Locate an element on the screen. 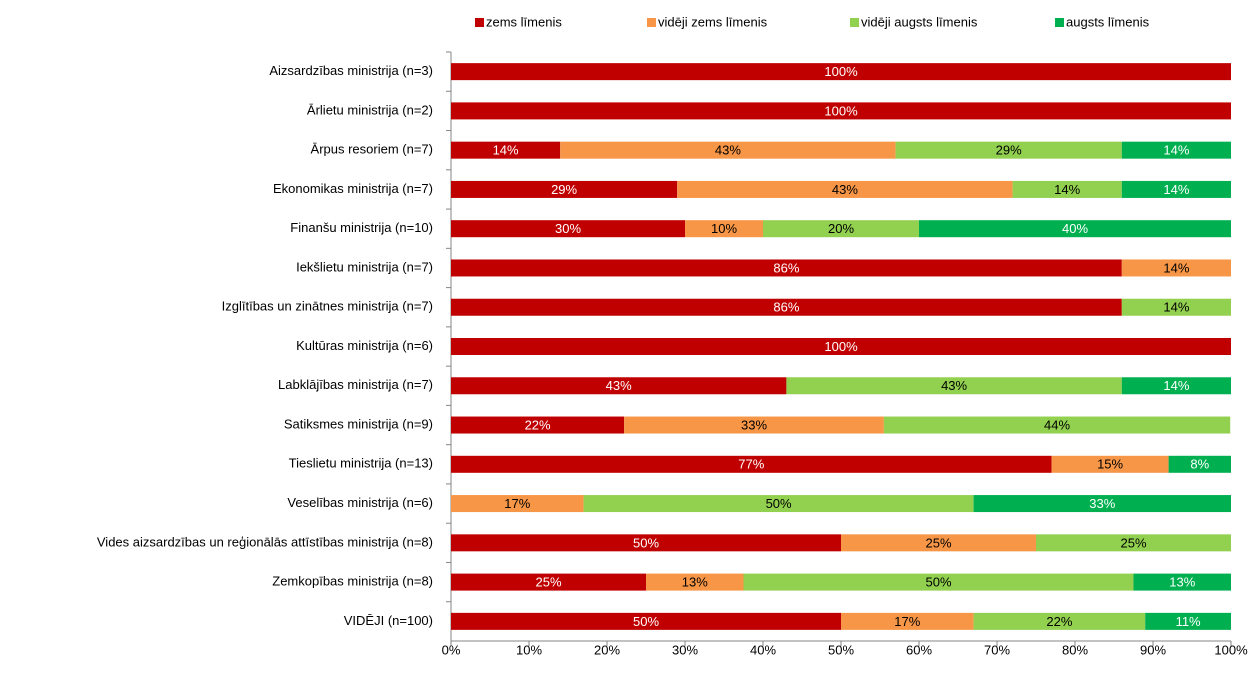  value-label: 15% is located at coordinates (1110, 464).